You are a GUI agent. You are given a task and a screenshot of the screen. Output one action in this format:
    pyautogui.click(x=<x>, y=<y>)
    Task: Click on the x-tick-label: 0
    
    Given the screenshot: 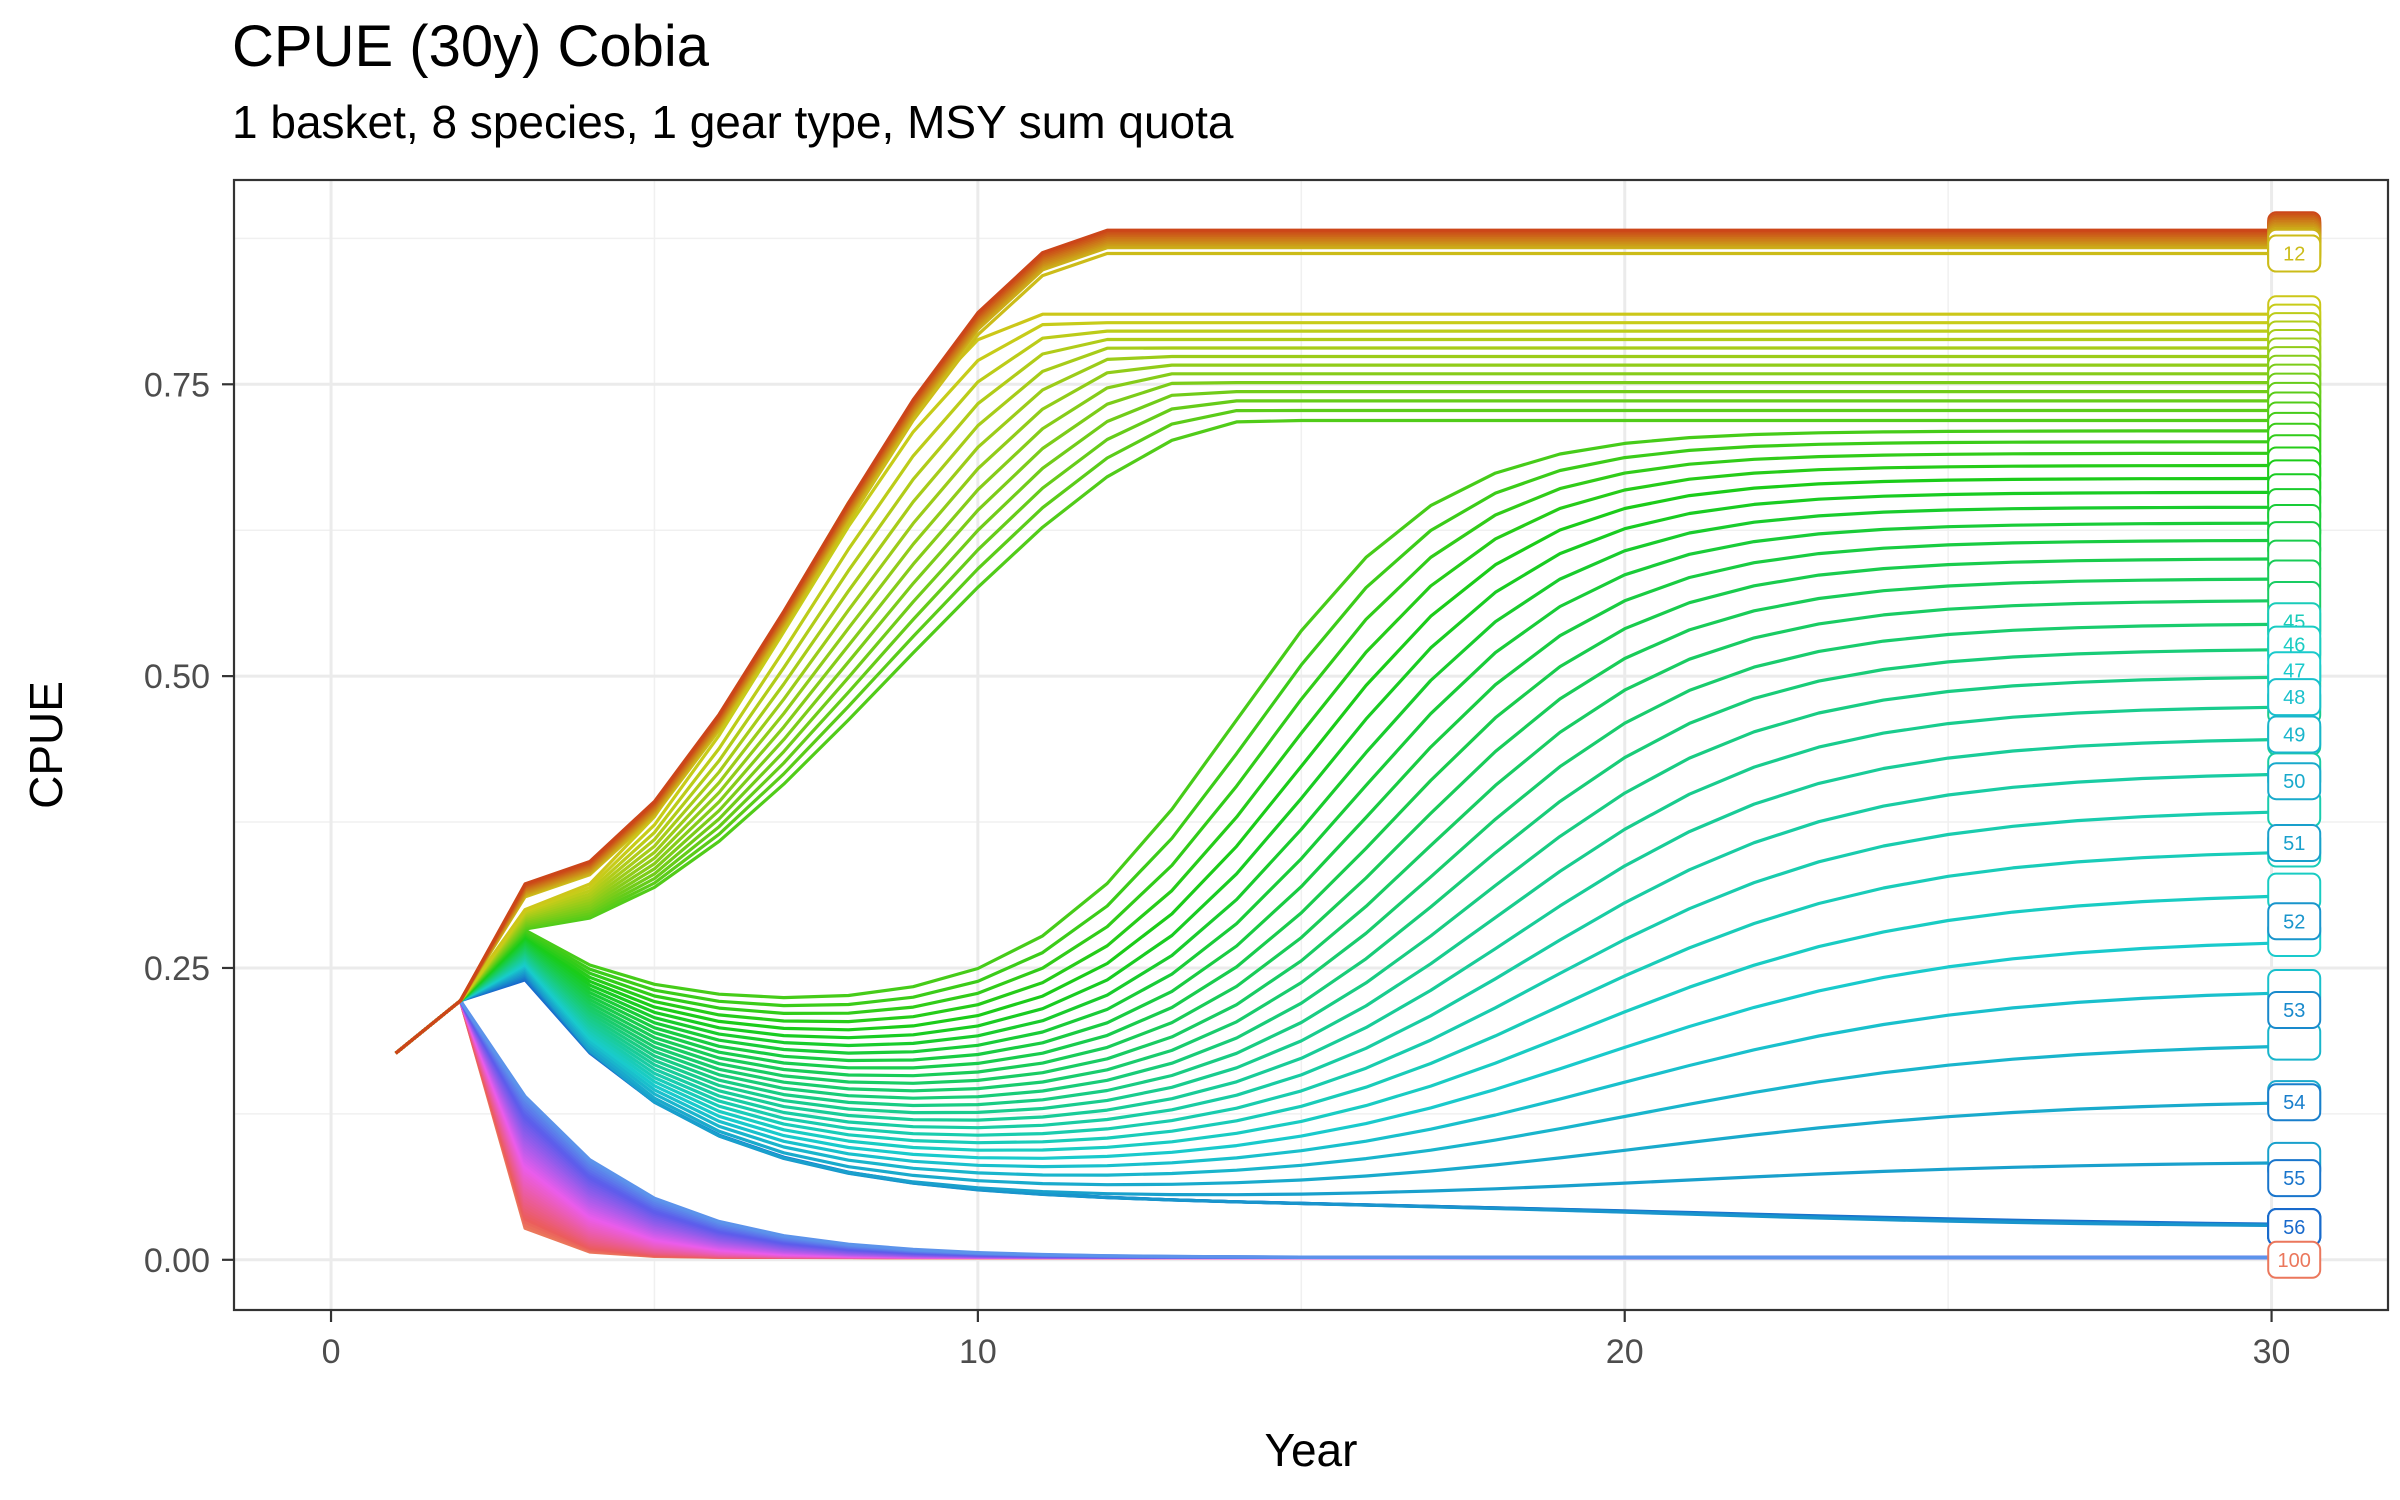 What is the action you would take?
    pyautogui.click(x=331, y=1352)
    